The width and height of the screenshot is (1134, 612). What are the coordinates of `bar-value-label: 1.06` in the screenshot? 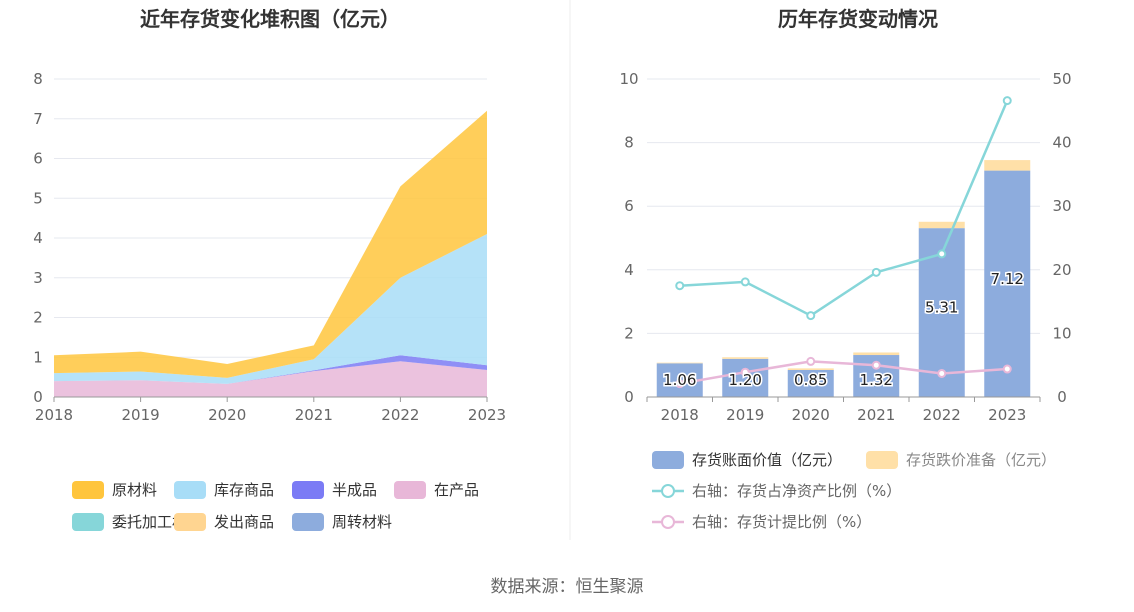 It's located at (679, 380).